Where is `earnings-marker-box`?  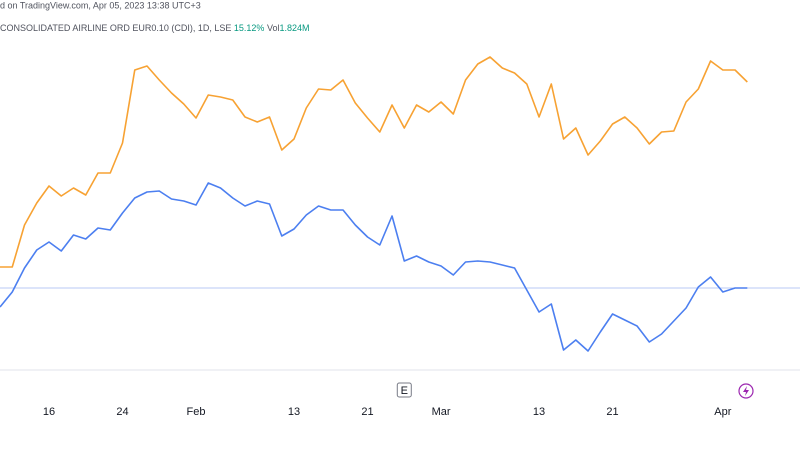
earnings-marker-box is located at coordinates (404, 390).